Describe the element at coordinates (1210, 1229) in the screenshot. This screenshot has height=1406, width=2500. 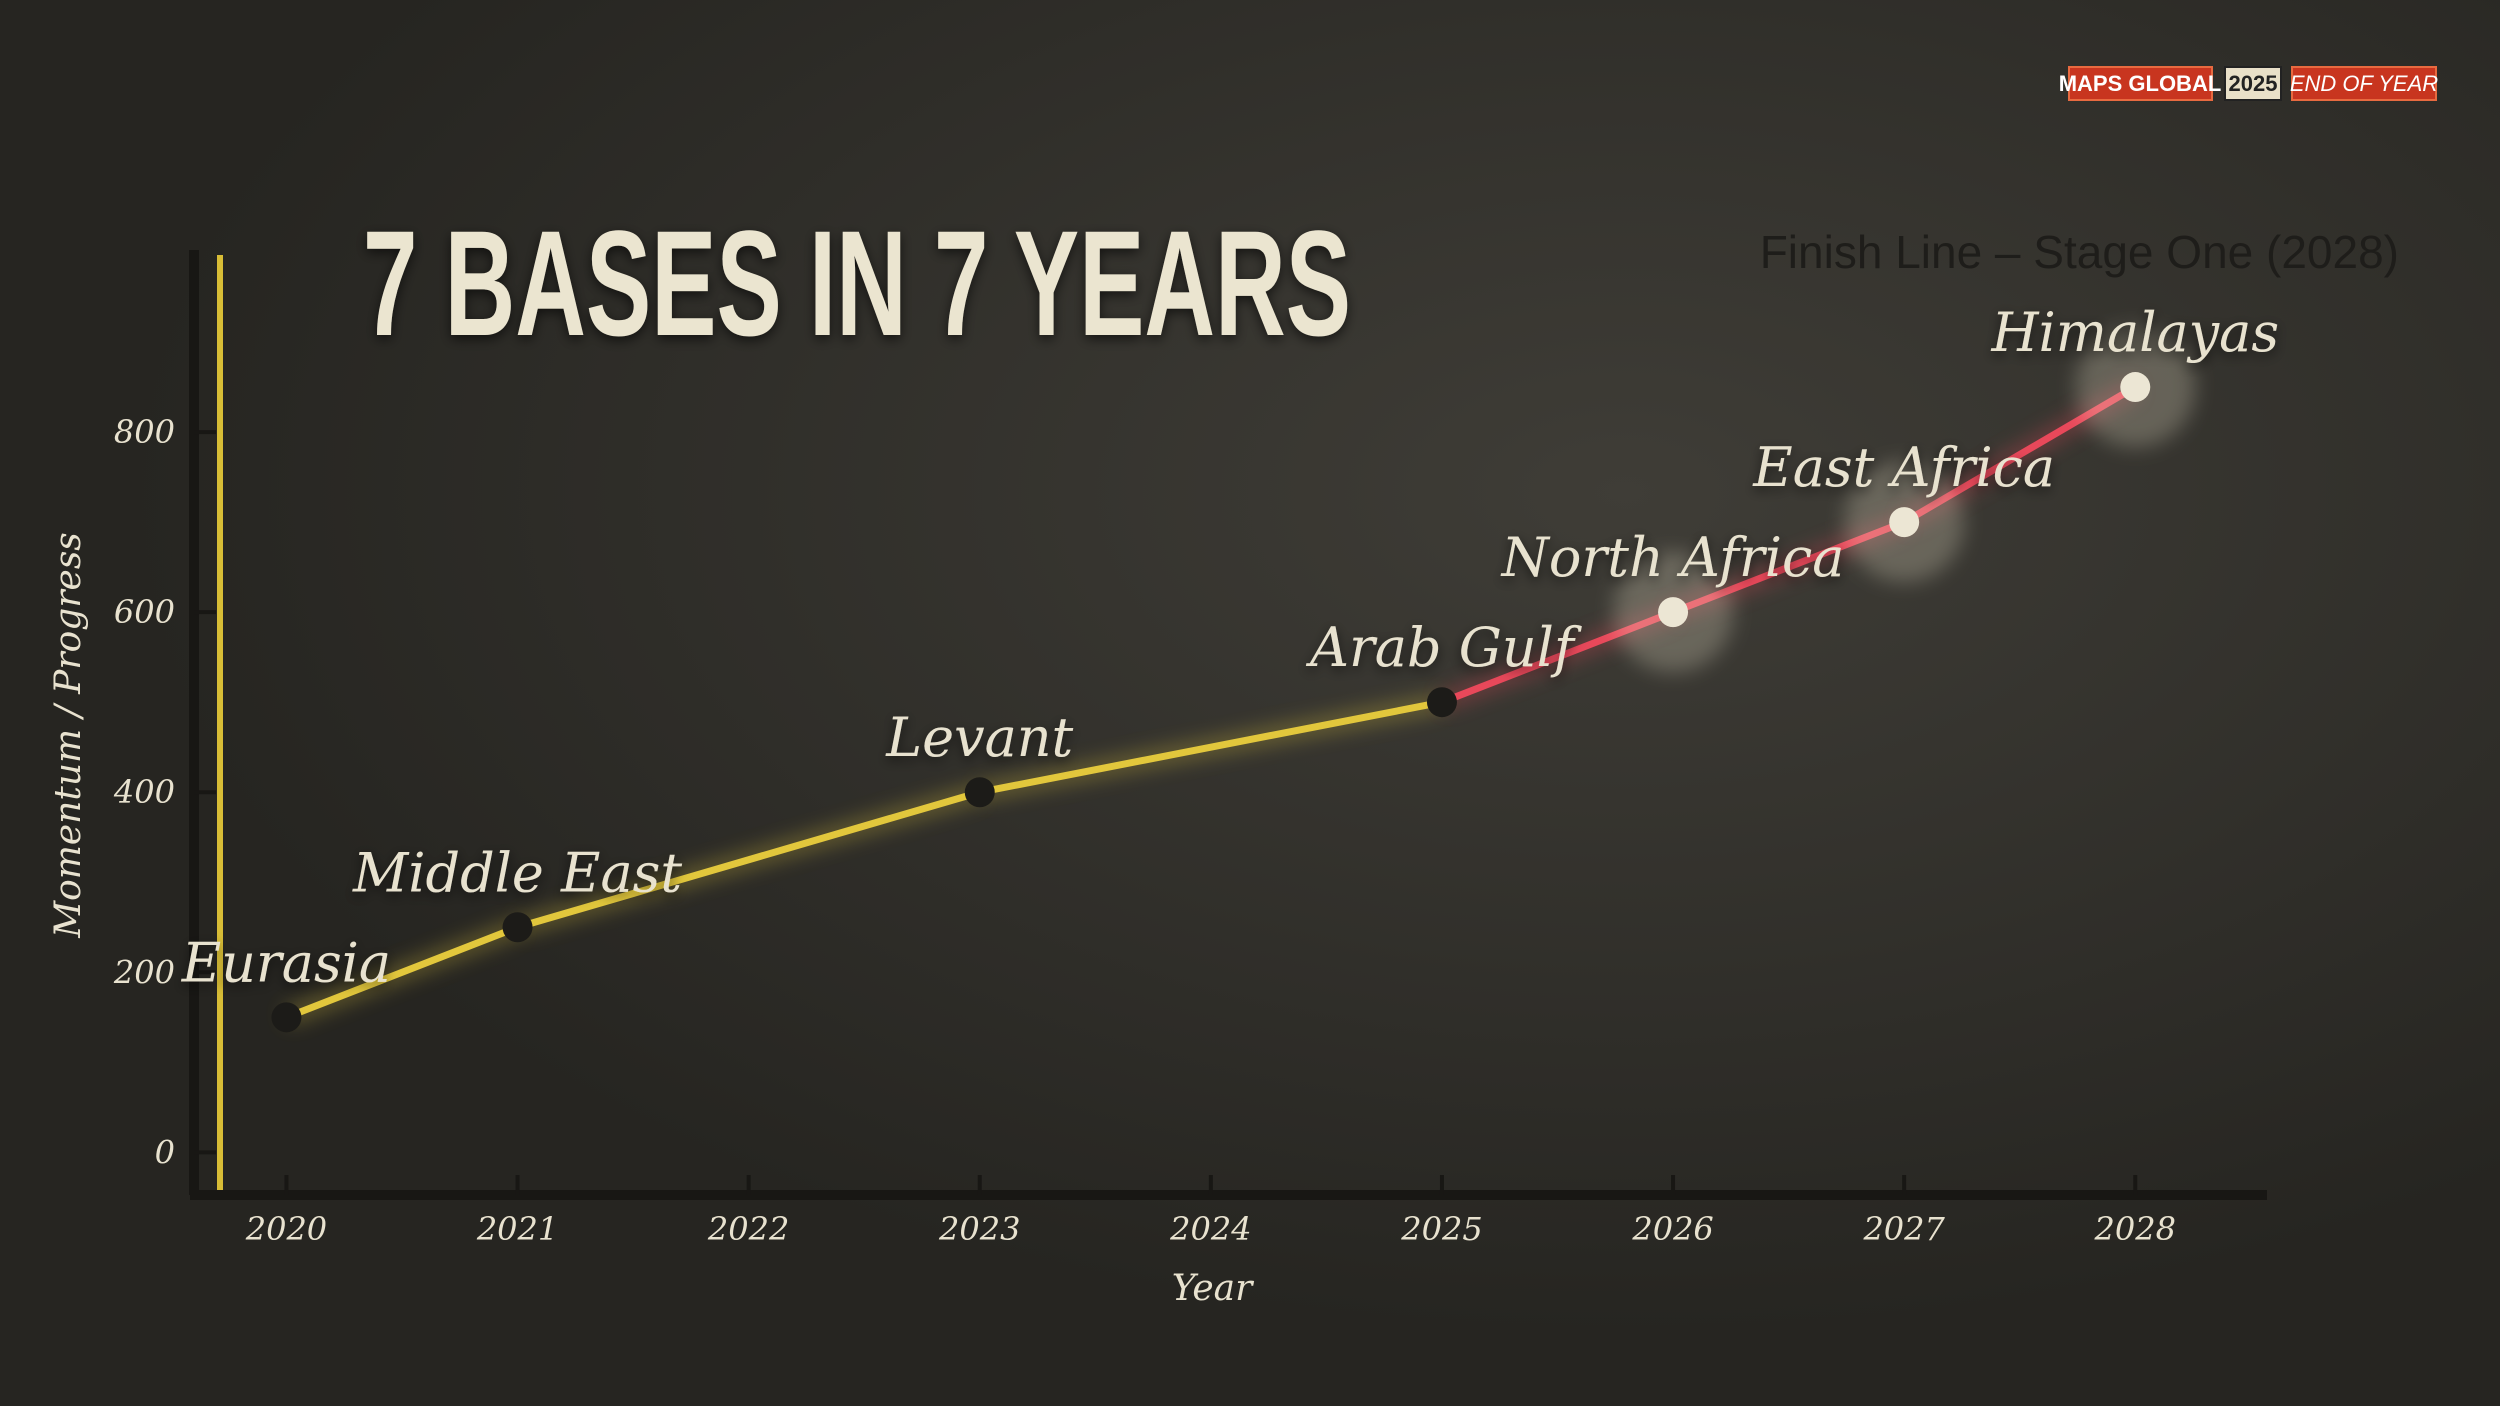
I see `x-tick-label: 2024` at that location.